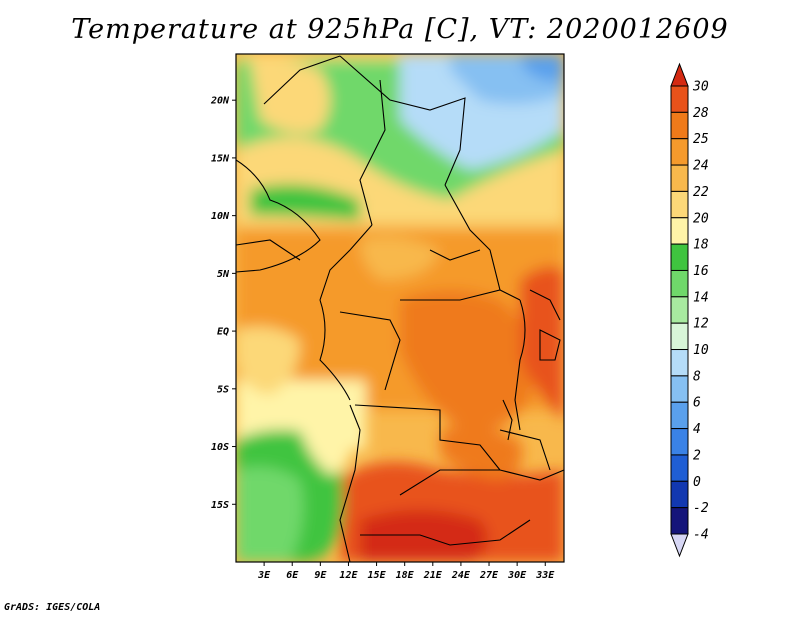  What do you see at coordinates (220, 505) in the screenshot?
I see `y-tick-label-7: 15S` at bounding box center [220, 505].